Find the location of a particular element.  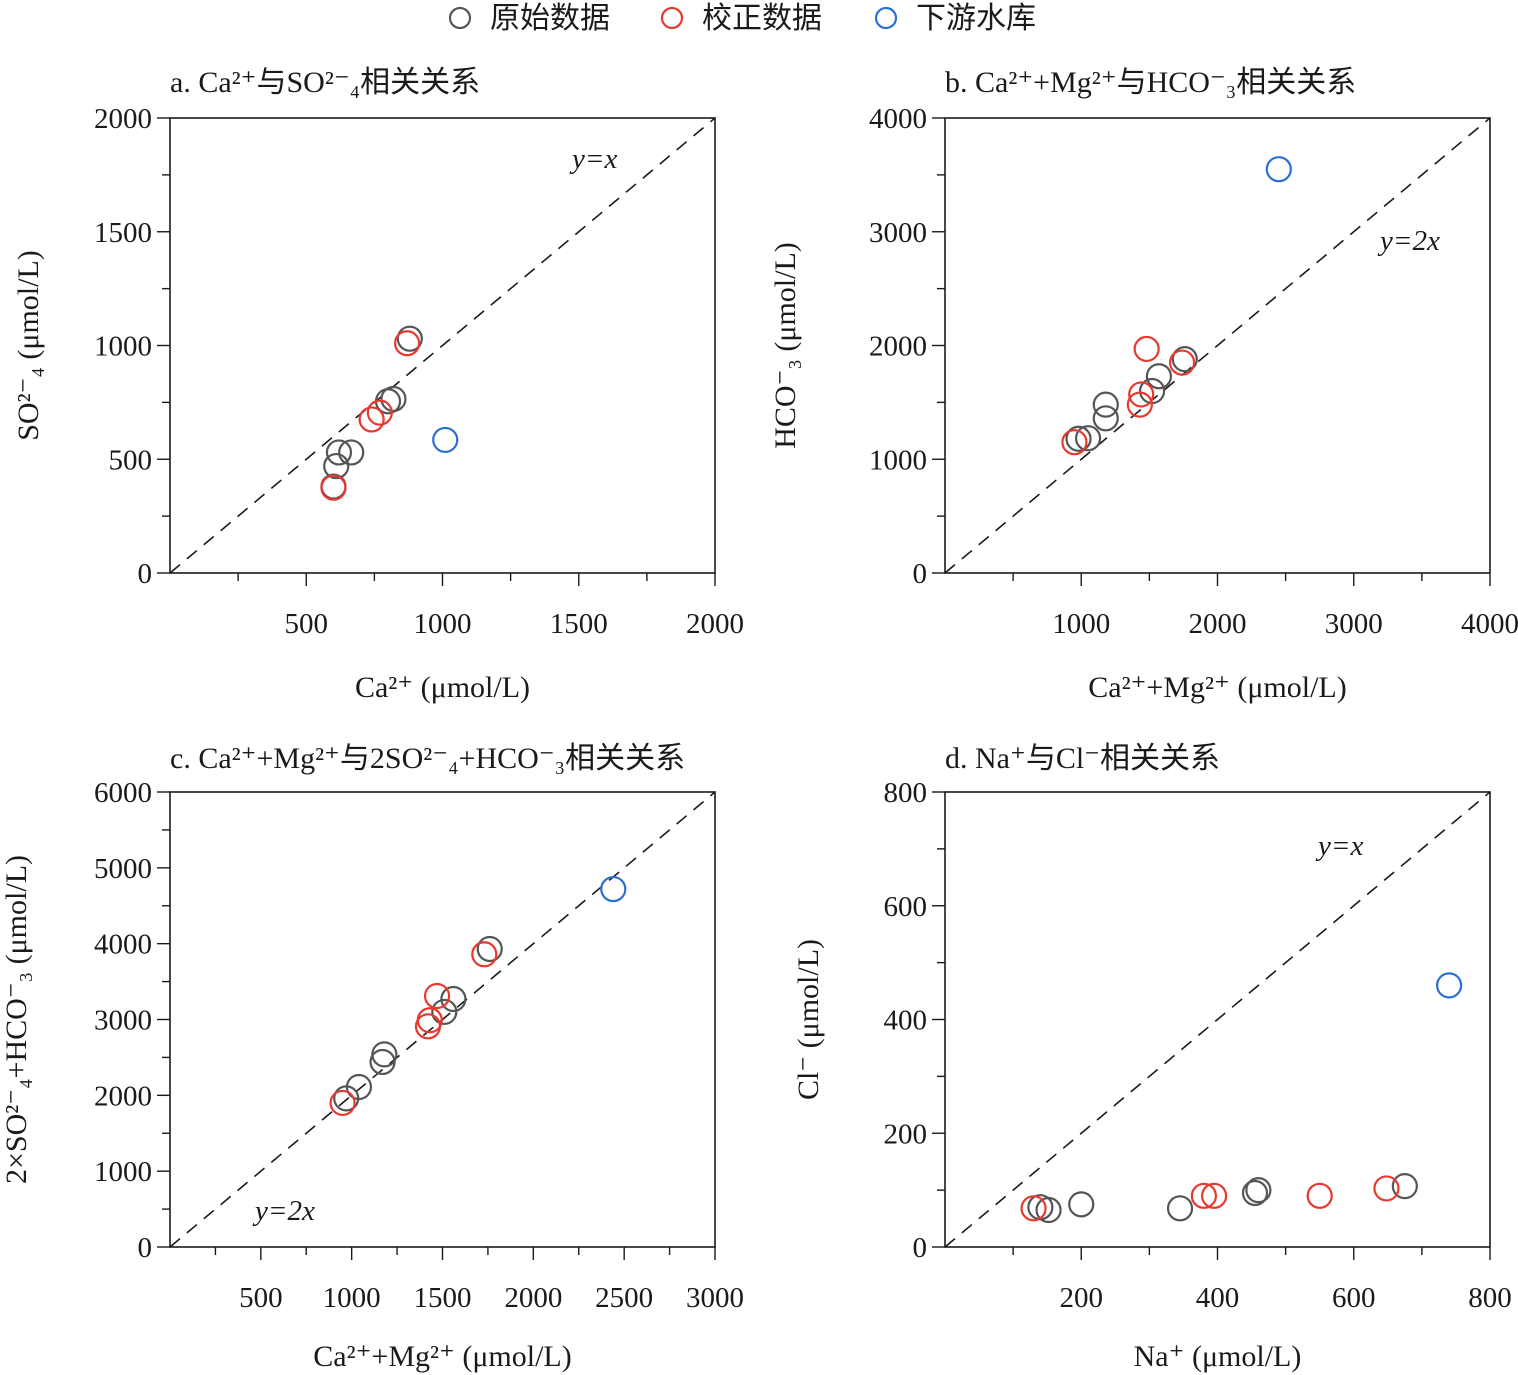

y-axis-title: HCO⁻₃ (μmol/L) is located at coordinates (785, 345).